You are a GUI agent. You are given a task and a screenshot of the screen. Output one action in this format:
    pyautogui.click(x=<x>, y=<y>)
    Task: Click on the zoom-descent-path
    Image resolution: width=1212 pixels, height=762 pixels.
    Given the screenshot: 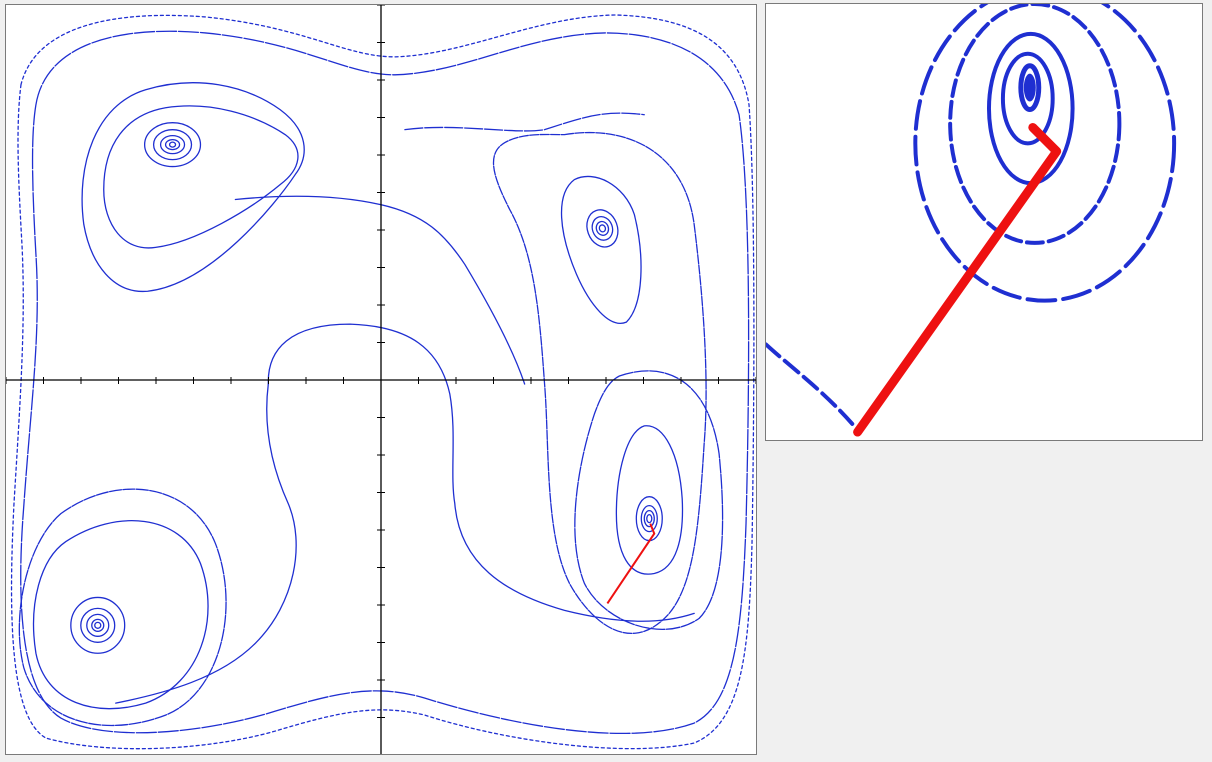 What is the action you would take?
    pyautogui.click(x=957, y=279)
    